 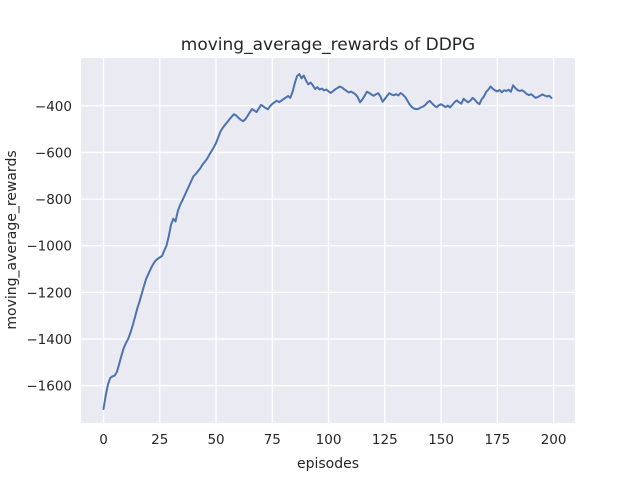 I want to click on chart-title: moving_average_rewards of DDPG, so click(x=328, y=45).